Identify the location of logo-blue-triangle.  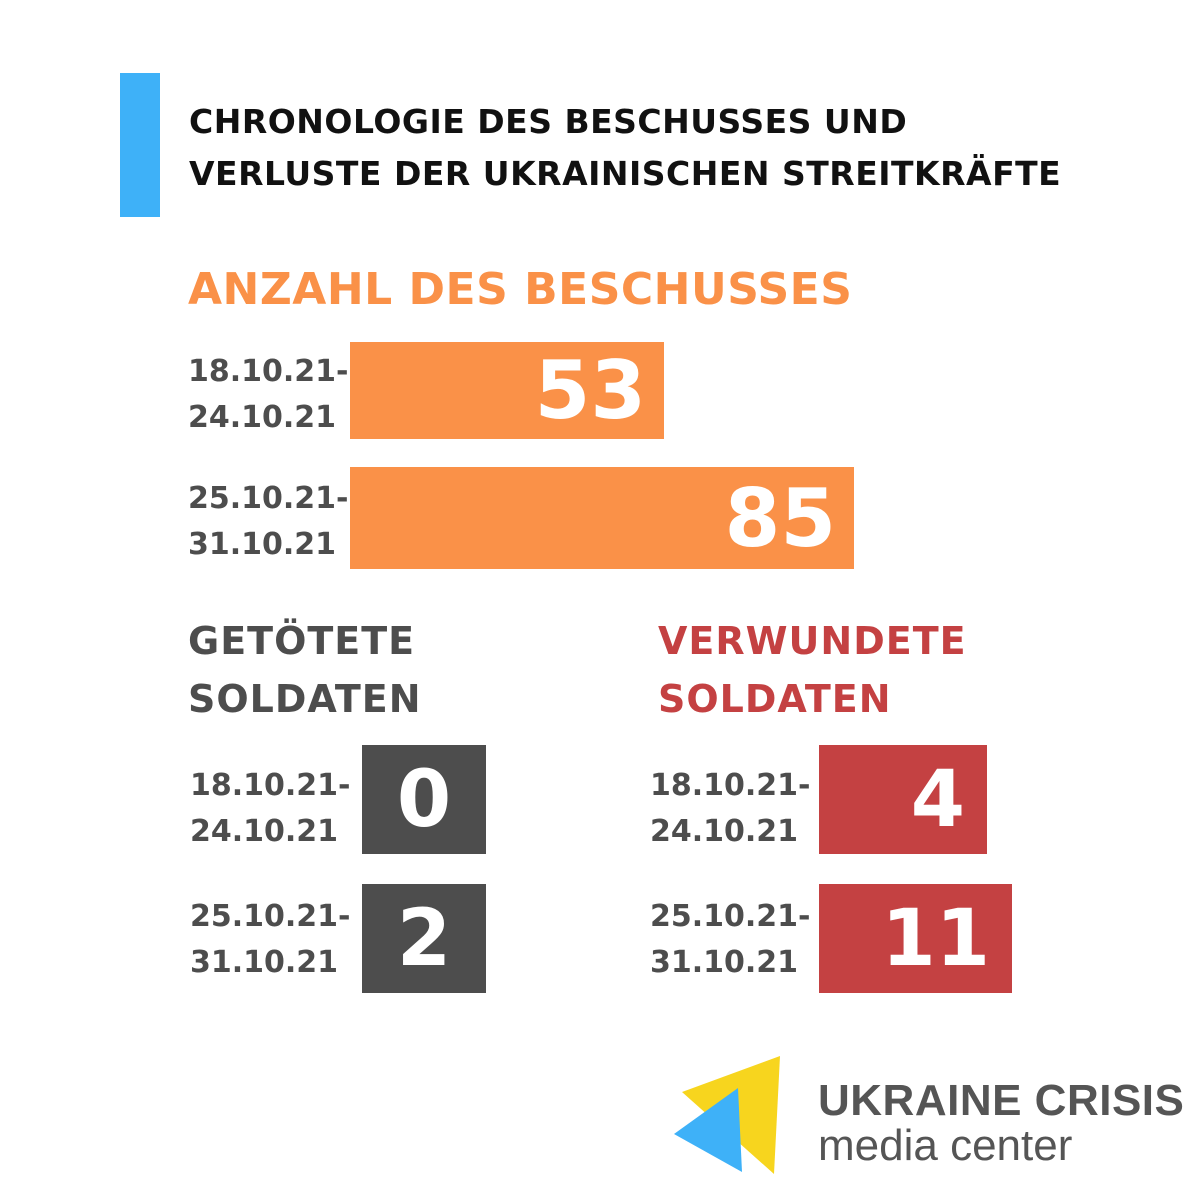
(708, 1130).